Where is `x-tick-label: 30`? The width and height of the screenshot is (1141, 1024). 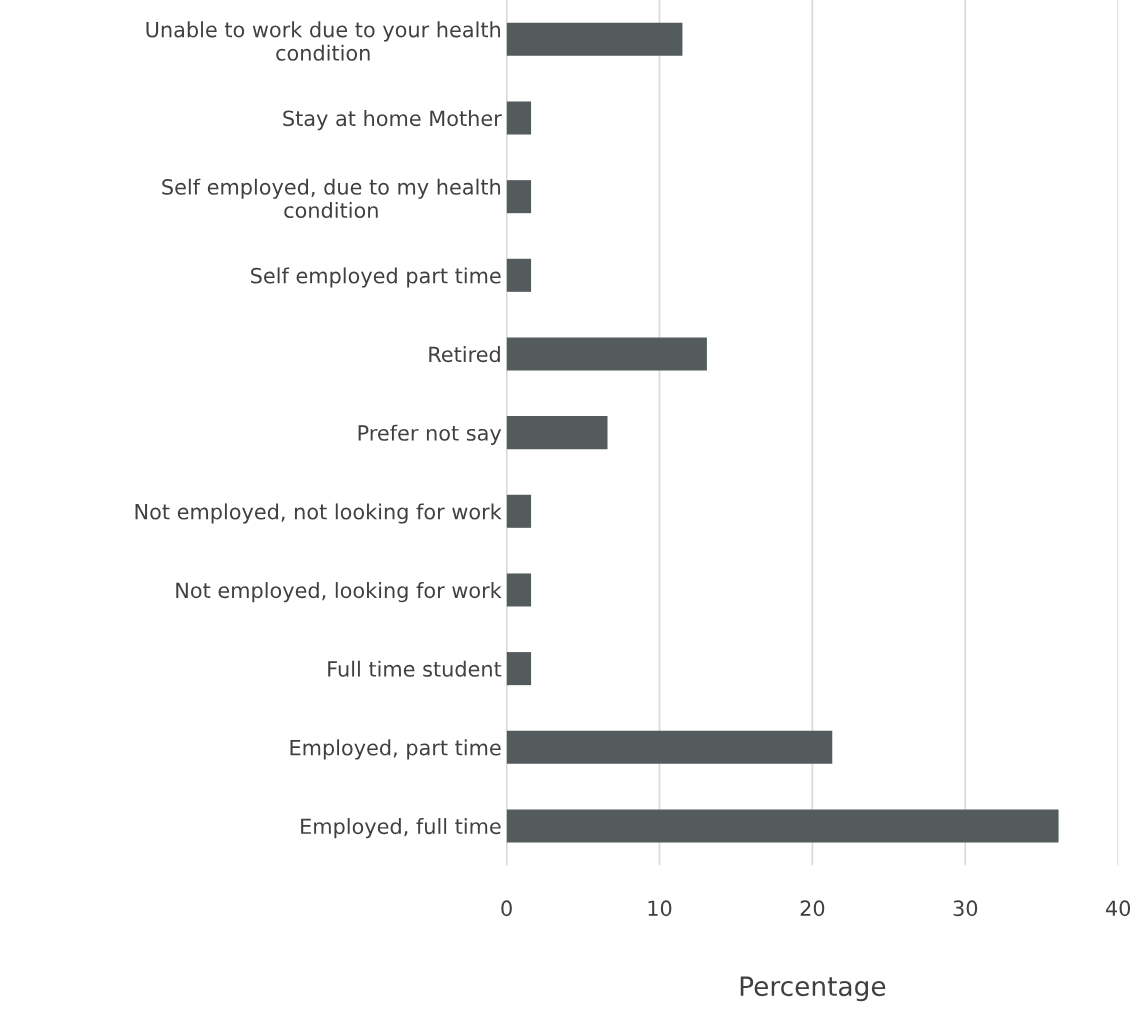 x-tick-label: 30 is located at coordinates (965, 908).